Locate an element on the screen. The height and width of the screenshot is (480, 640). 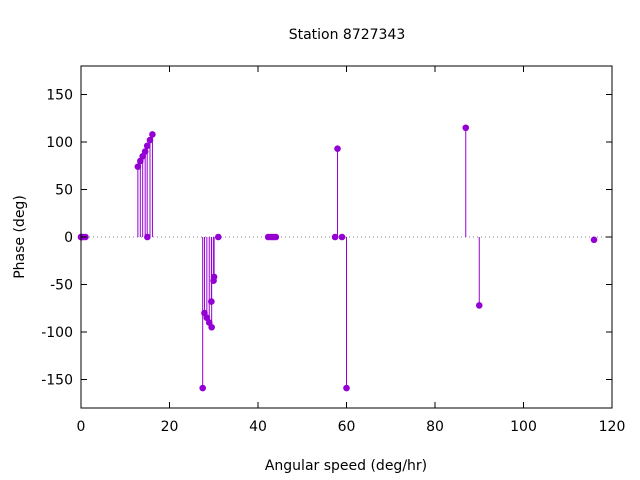
x-tick-label: 100 is located at coordinates (523, 427).